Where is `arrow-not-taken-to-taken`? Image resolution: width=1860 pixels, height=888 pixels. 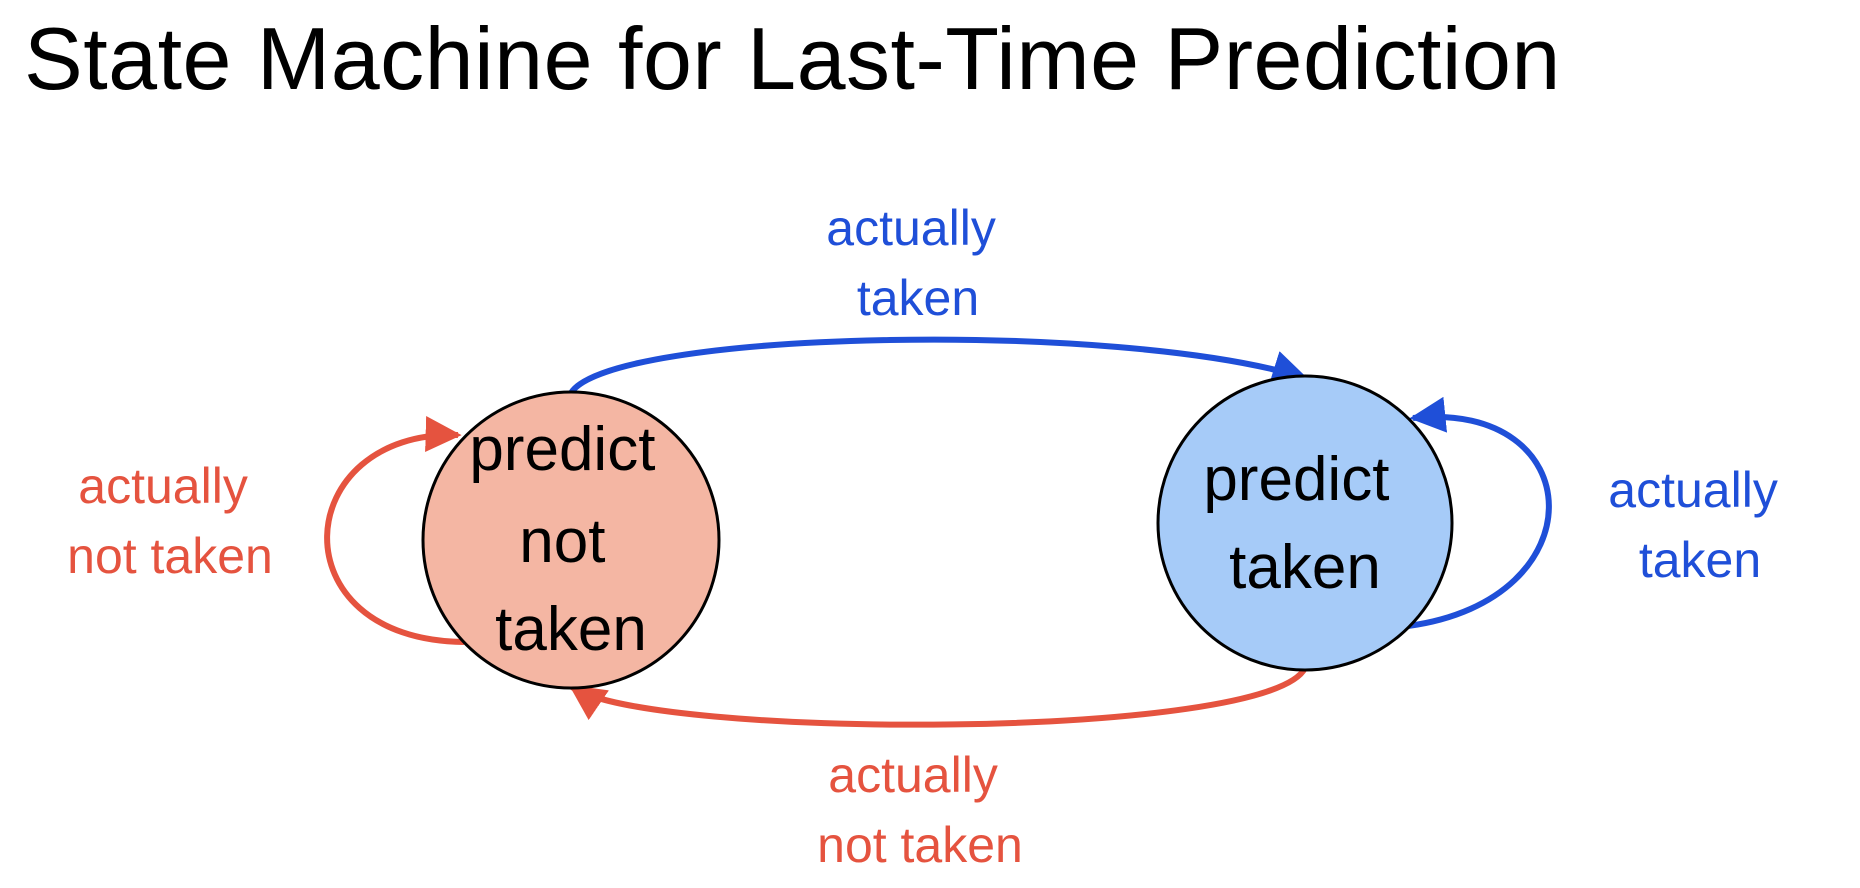 arrow-not-taken-to-taken is located at coordinates (938, 365).